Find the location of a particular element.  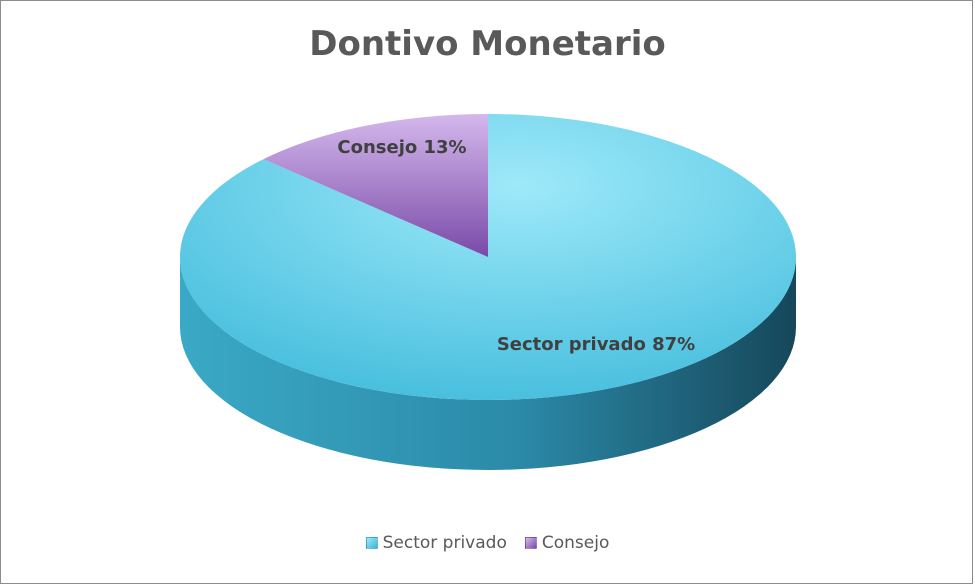

legend-label-consejo: Consejo is located at coordinates (575, 543).